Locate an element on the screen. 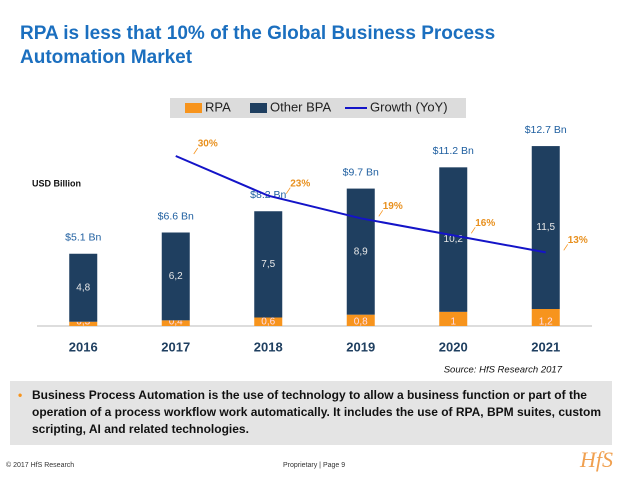 This screenshot has width=638, height=479. bar-value-label: 0,3 is located at coordinates (83, 322).